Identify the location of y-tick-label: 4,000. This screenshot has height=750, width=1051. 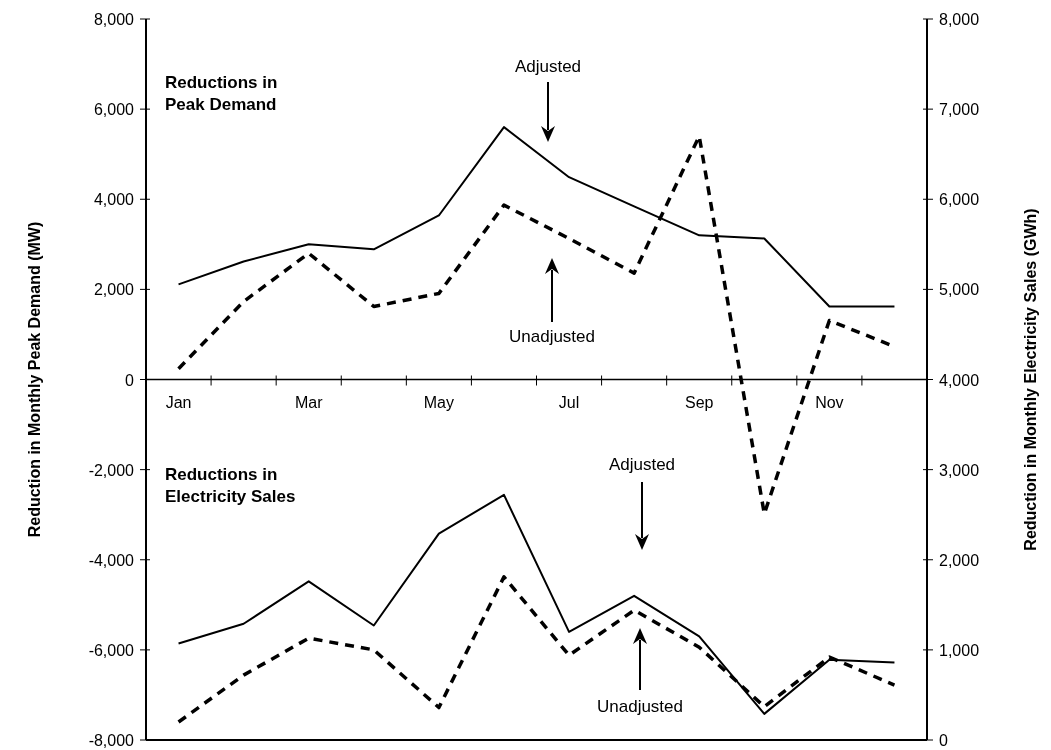
(114, 200).